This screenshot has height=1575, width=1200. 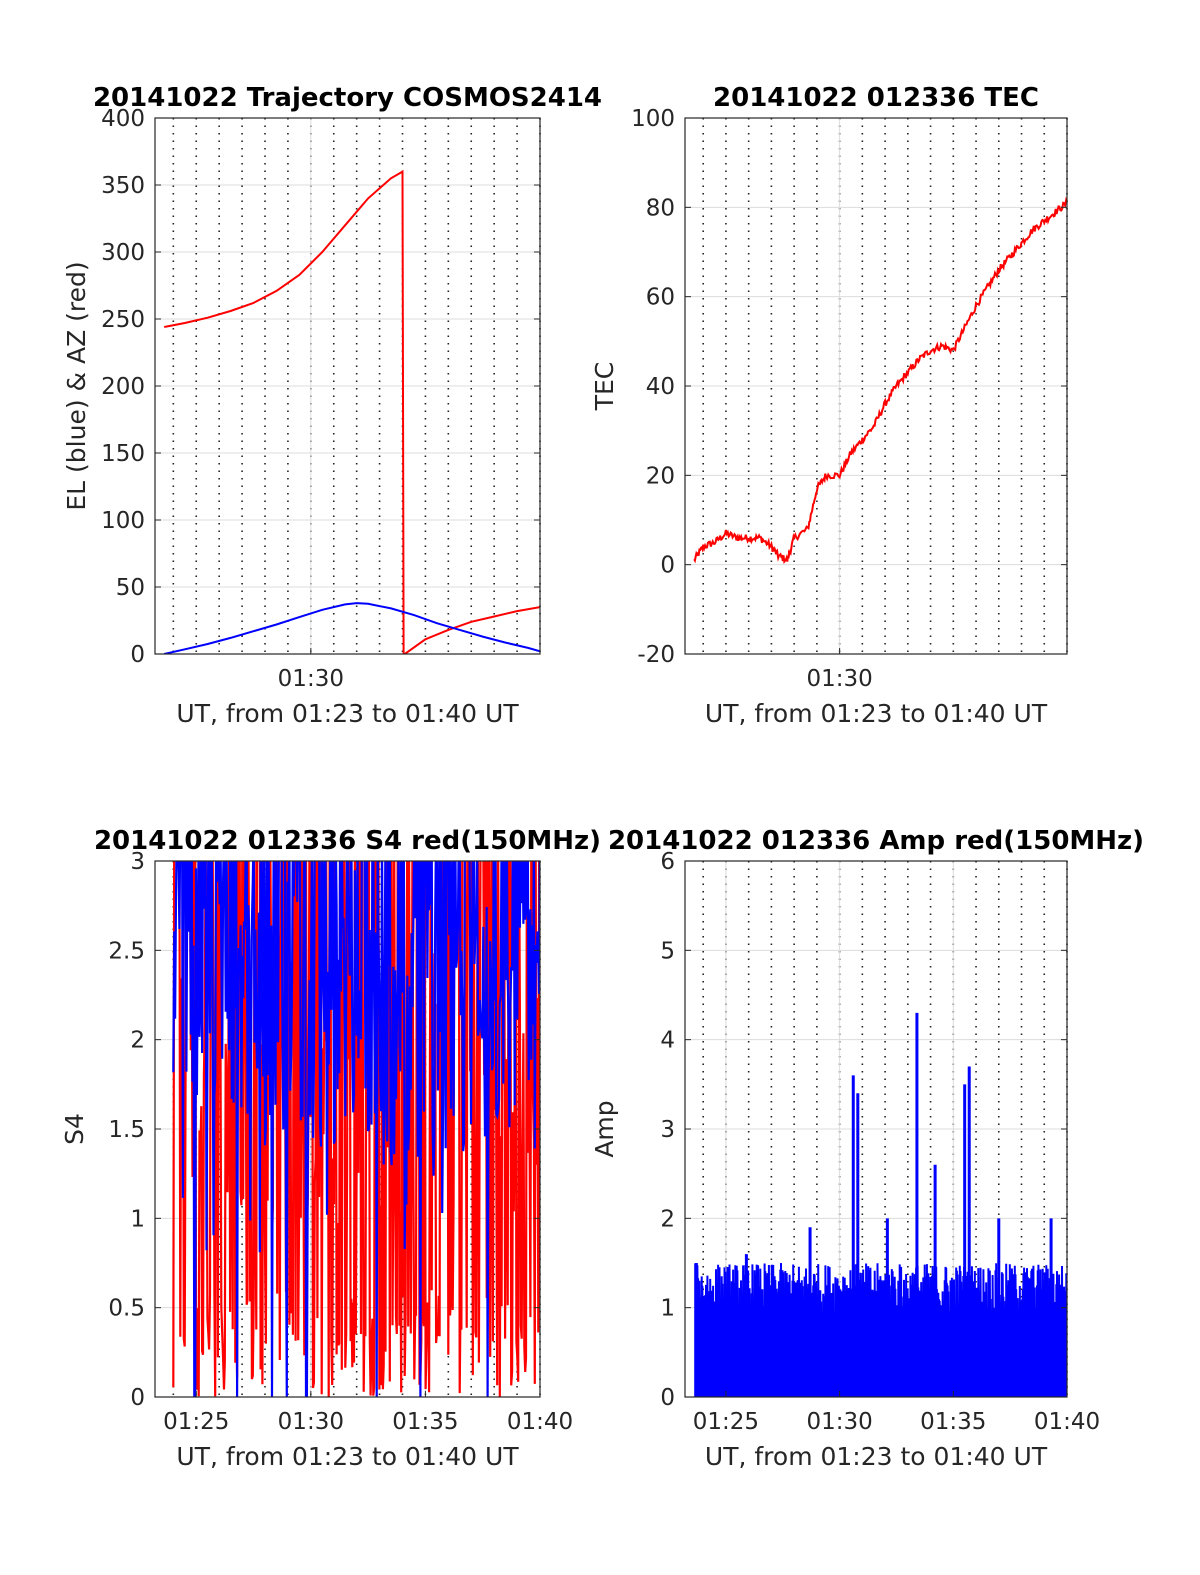 What do you see at coordinates (347, 841) in the screenshot?
I see `chart-title: 20141022 012336 S4 red(150MHz)` at bounding box center [347, 841].